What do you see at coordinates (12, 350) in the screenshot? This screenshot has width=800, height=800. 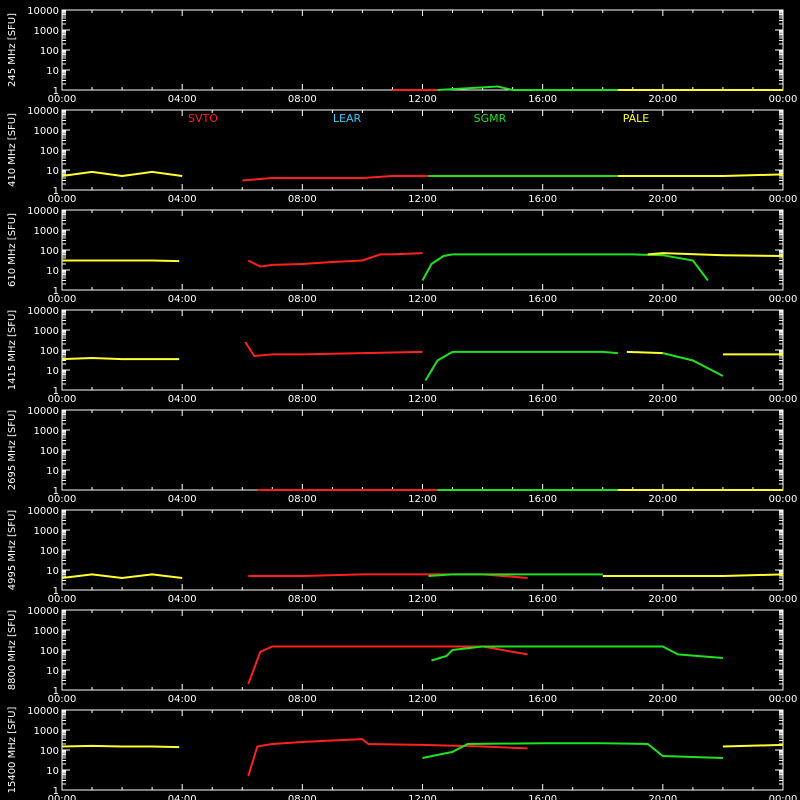 I see `panel-y-label: 1415 MHz [SFU]` at bounding box center [12, 350].